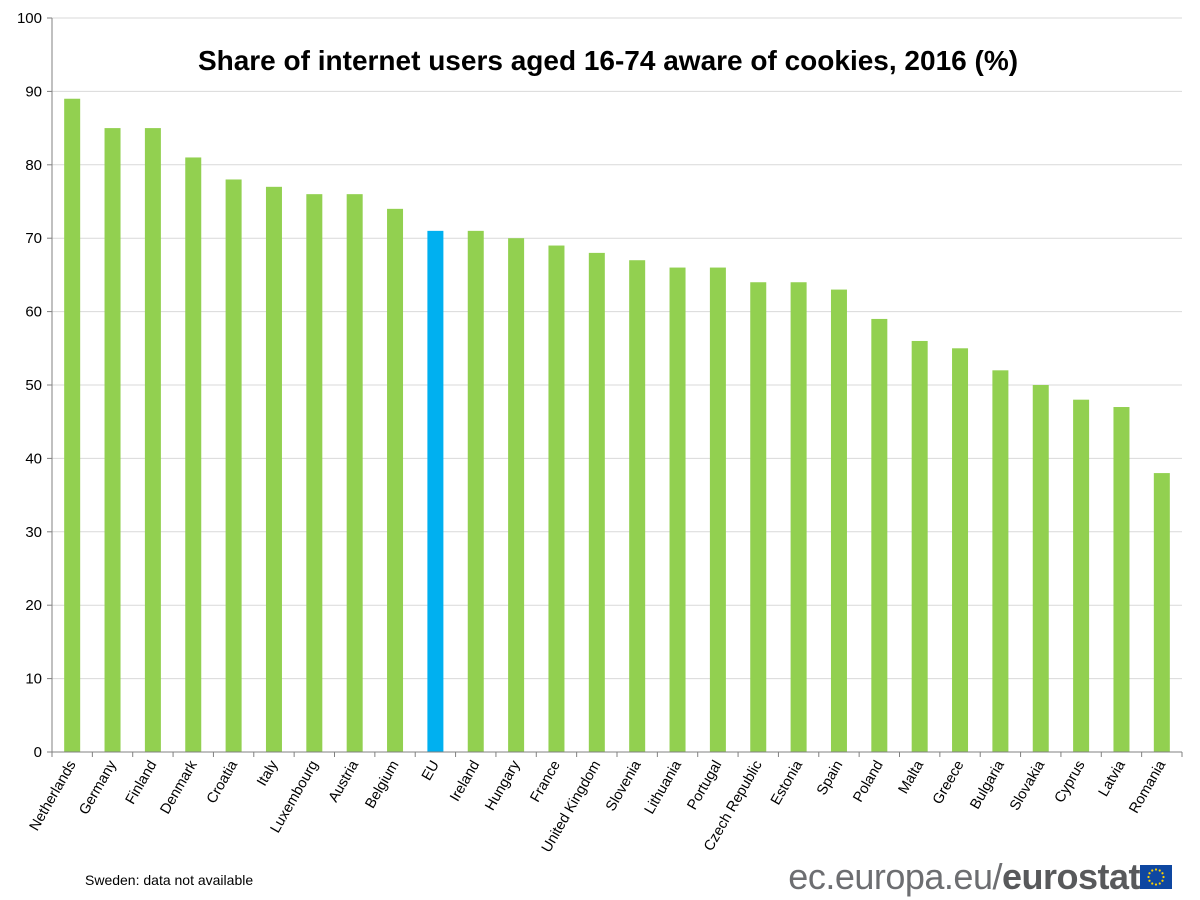 The width and height of the screenshot is (1200, 900). I want to click on y-tick-label: 40, so click(33, 458).